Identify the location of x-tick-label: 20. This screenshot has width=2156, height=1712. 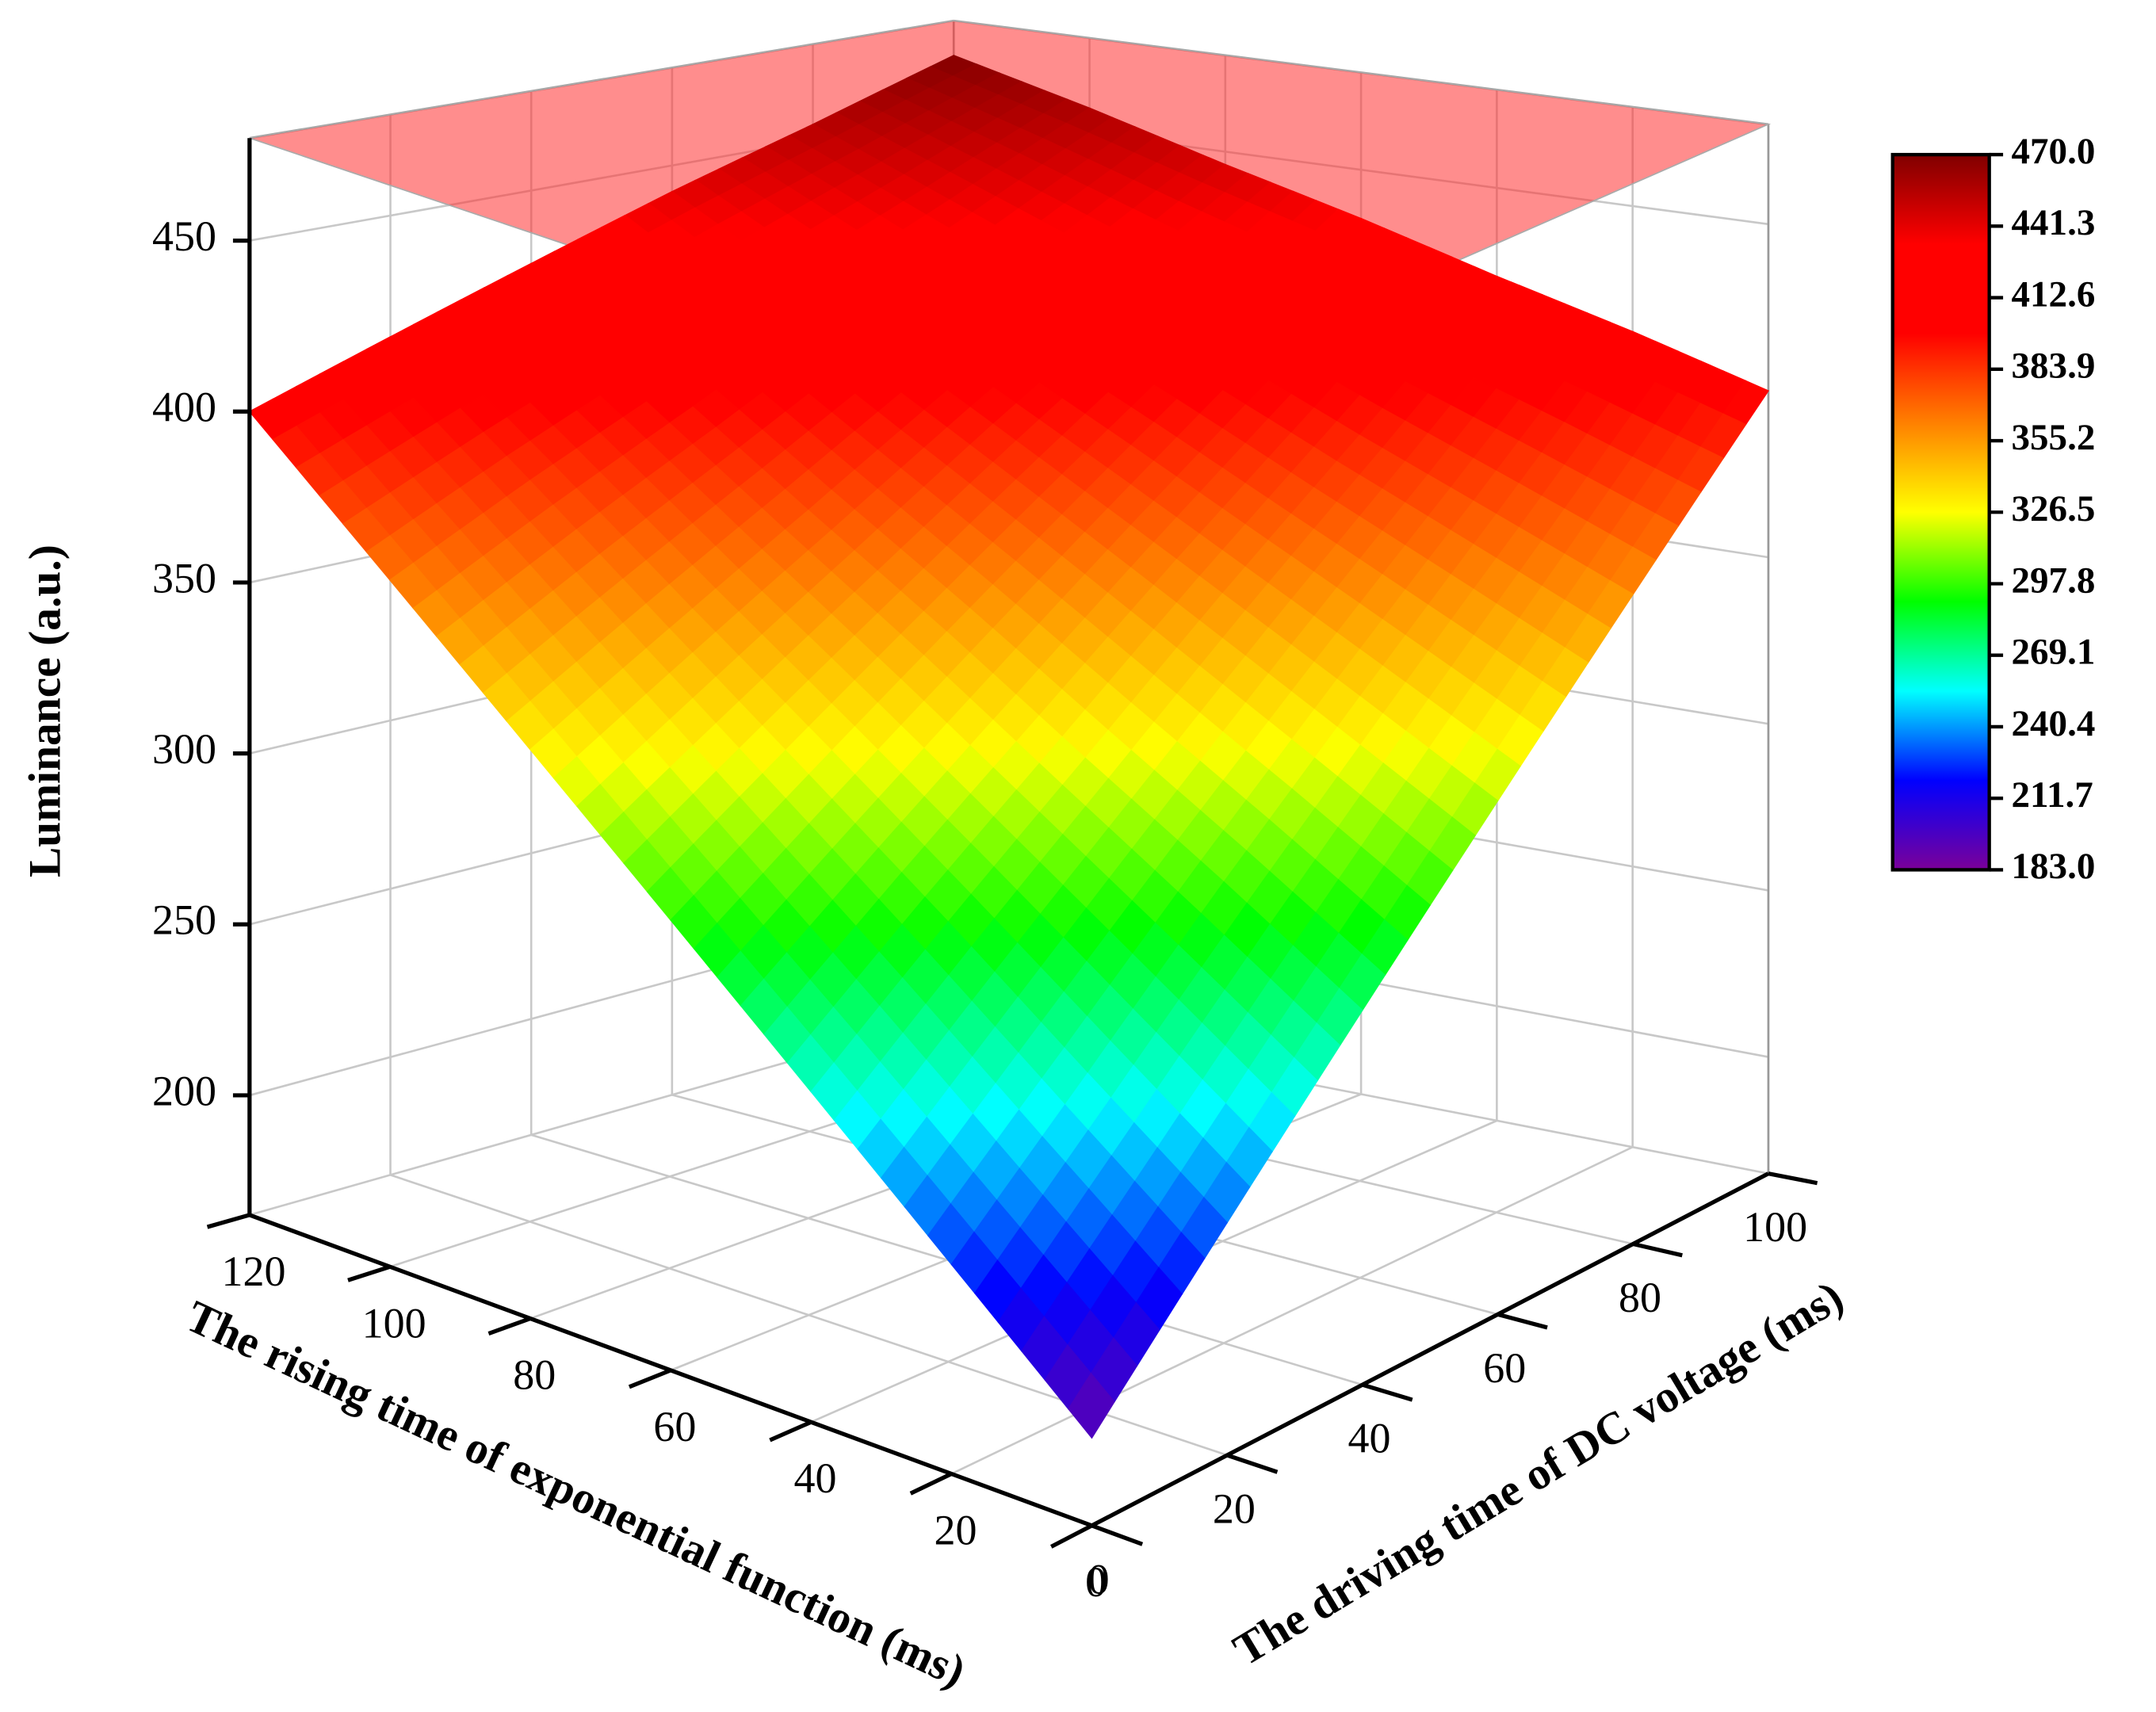
(956, 1530).